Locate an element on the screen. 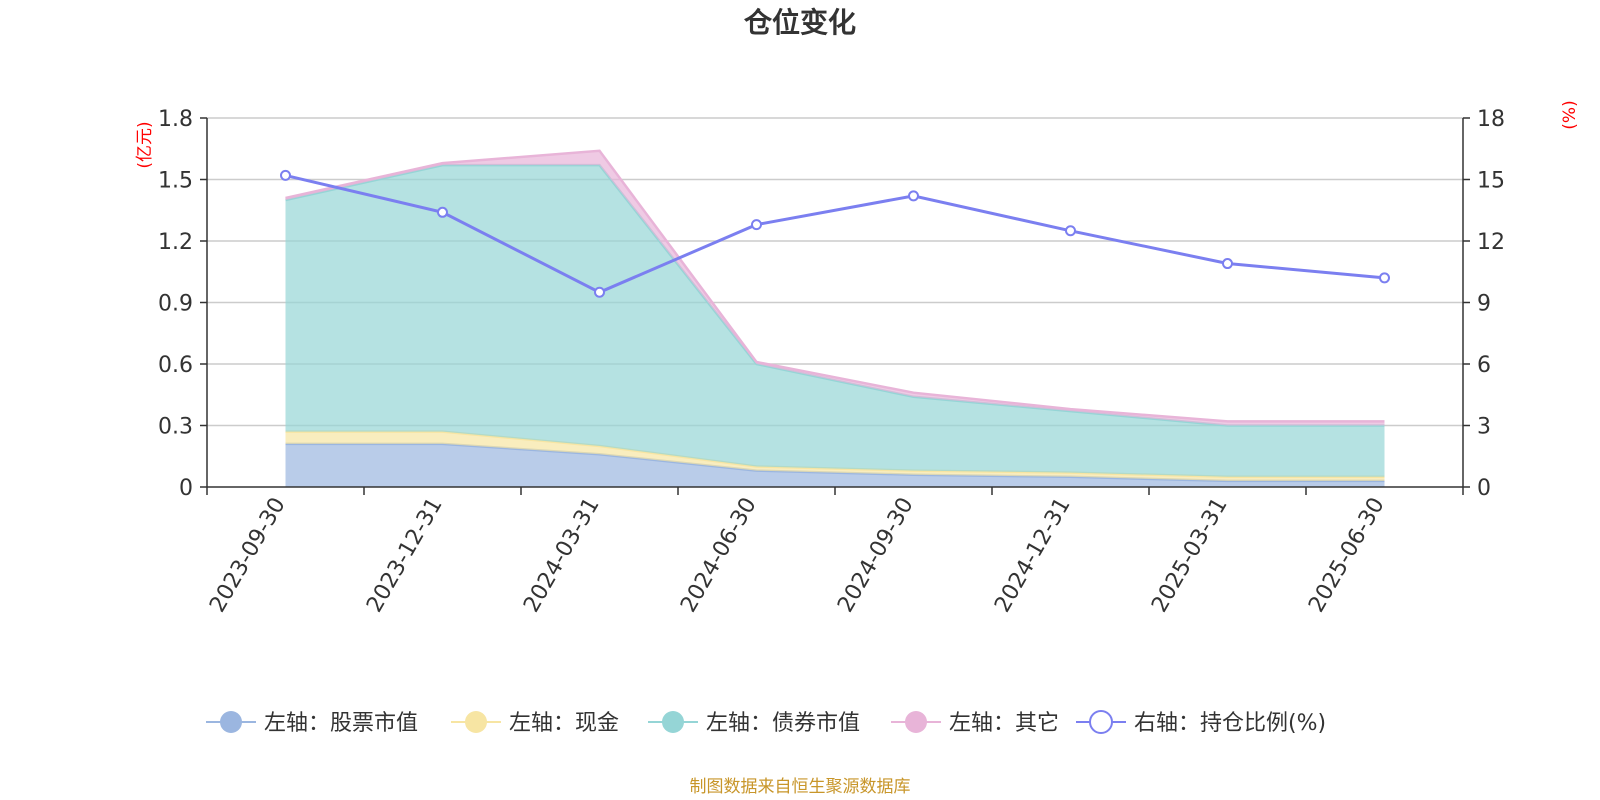 This screenshot has width=1600, height=800. legend-item: 左轴：股票市值 is located at coordinates (312, 723).